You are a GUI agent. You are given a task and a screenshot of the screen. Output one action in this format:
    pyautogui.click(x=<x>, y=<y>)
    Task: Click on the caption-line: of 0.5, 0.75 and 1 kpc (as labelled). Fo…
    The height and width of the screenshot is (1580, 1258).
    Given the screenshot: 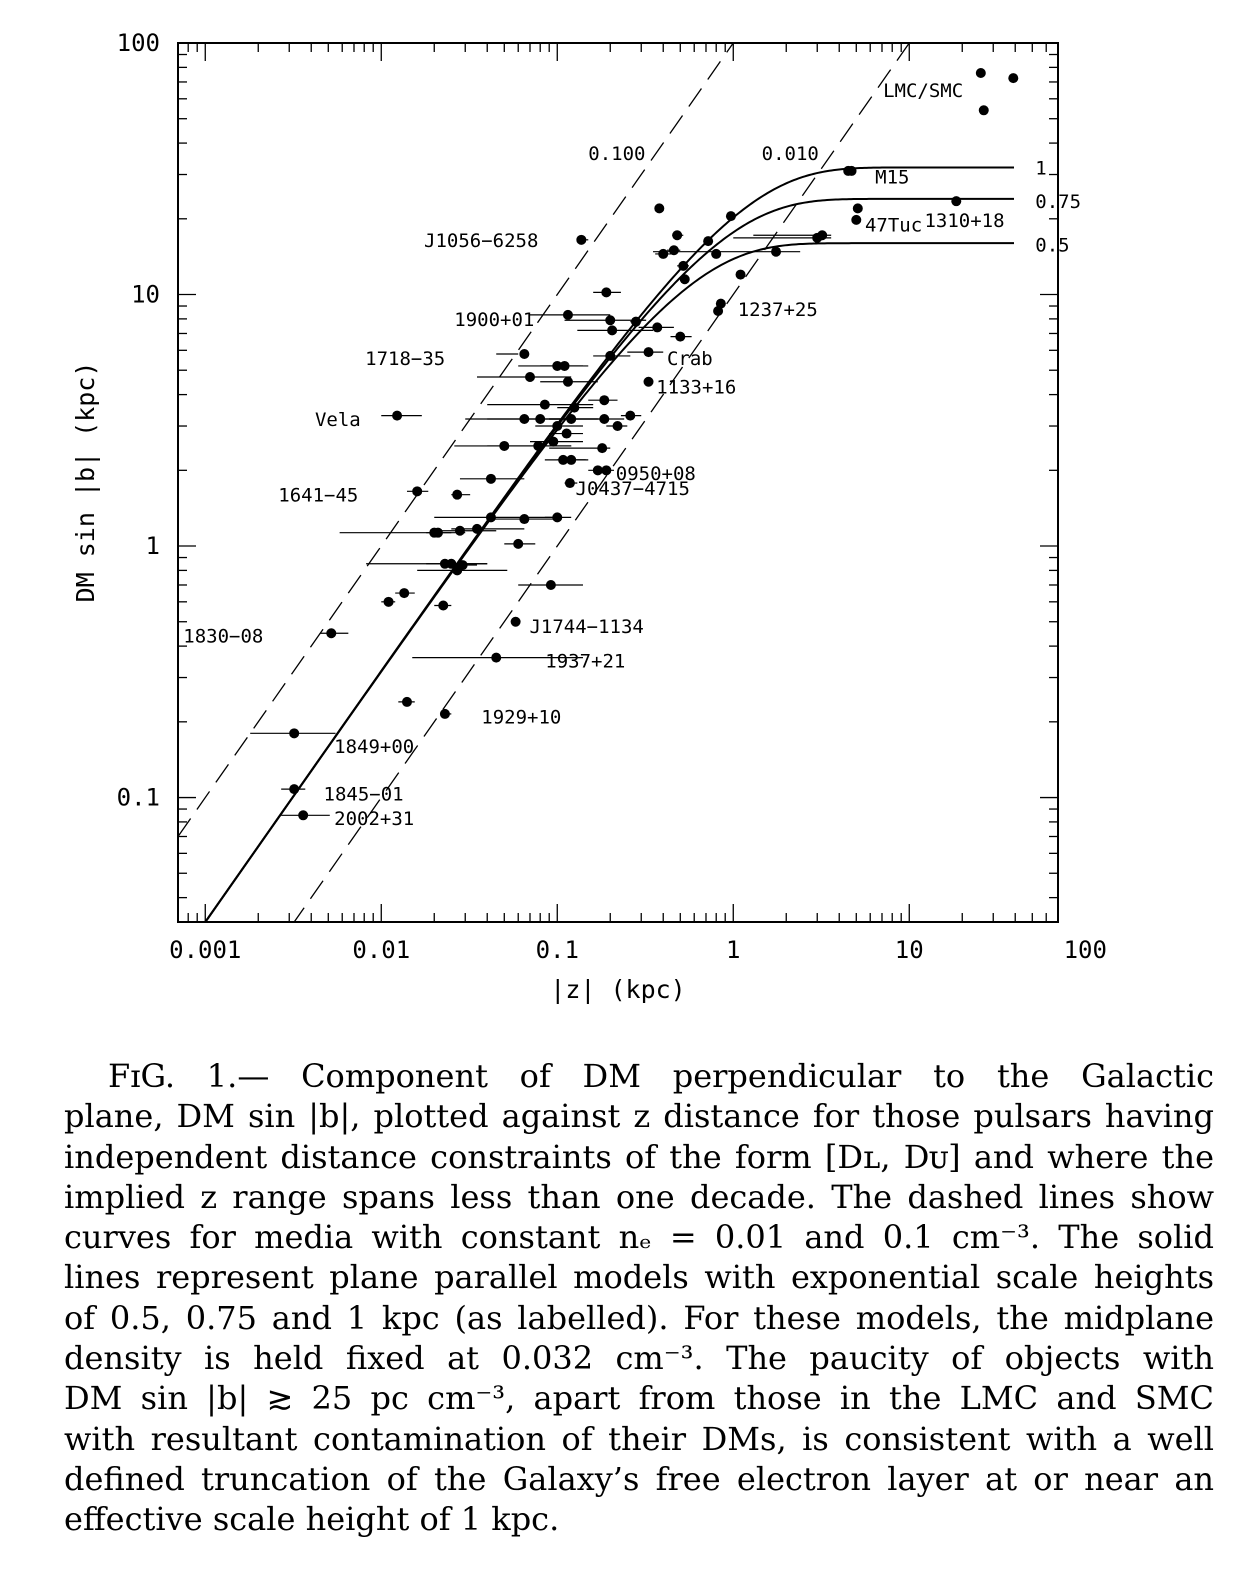 What is the action you would take?
    pyautogui.click(x=639, y=1317)
    